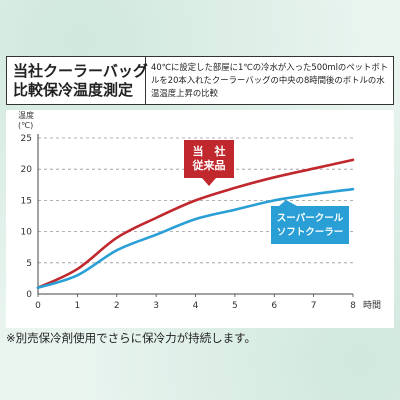 The width and height of the screenshot is (400, 400). Describe the element at coordinates (25, 125) in the screenshot. I see `y-axis-unit: (℃)` at that location.